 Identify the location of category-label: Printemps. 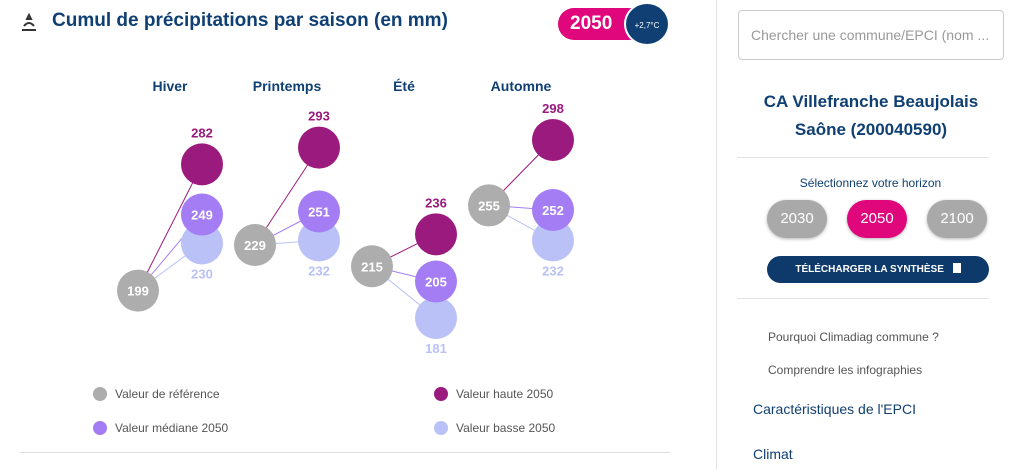
(287, 86).